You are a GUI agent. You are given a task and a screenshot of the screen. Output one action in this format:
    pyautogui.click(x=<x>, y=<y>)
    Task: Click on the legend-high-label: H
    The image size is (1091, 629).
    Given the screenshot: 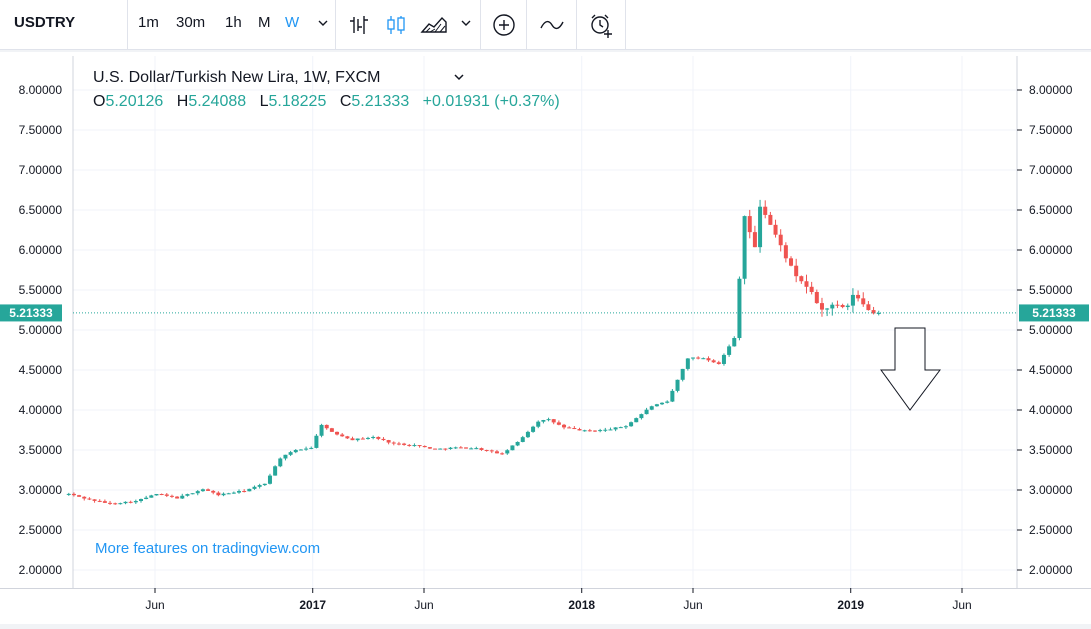 What is the action you would take?
    pyautogui.click(x=183, y=101)
    